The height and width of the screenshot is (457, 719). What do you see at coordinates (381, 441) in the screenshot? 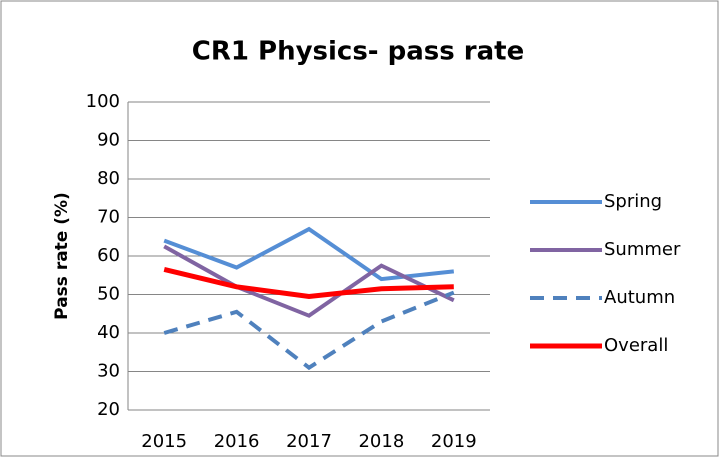
I see `x-tick-label: 2018` at bounding box center [381, 441].